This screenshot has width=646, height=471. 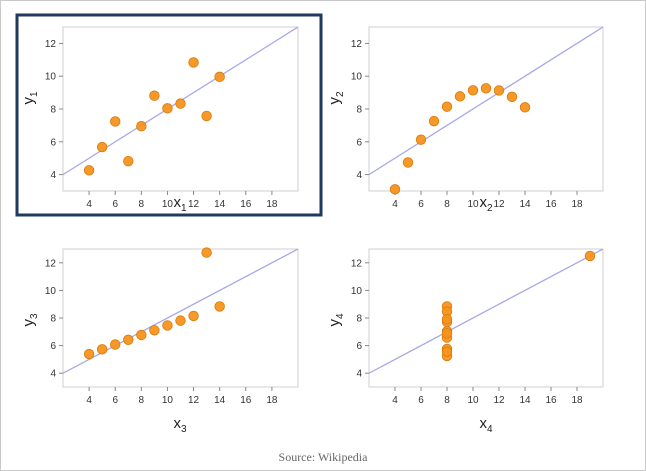 What do you see at coordinates (180, 204) in the screenshot?
I see `x-axis-label: x1` at bounding box center [180, 204].